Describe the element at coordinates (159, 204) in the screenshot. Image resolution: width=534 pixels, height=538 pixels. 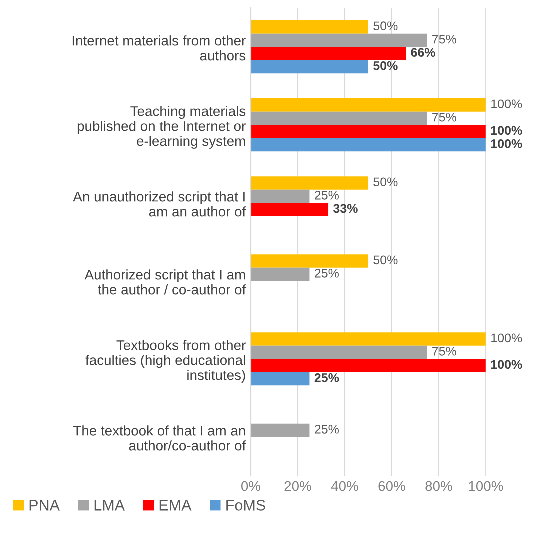
I see `y-tick-label: An unauthorized script that I am an author of` at that location.